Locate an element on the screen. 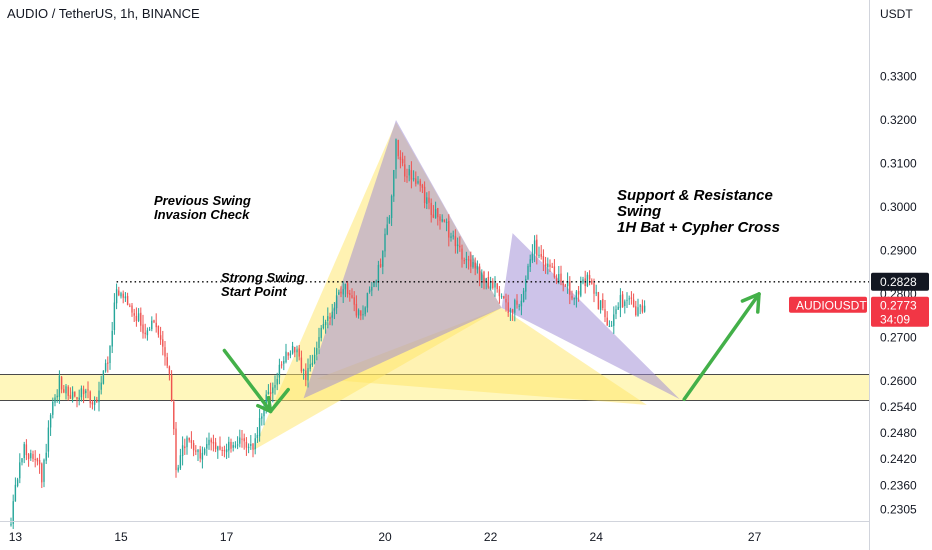  price-tick-label: 0.2540 is located at coordinates (898, 407).